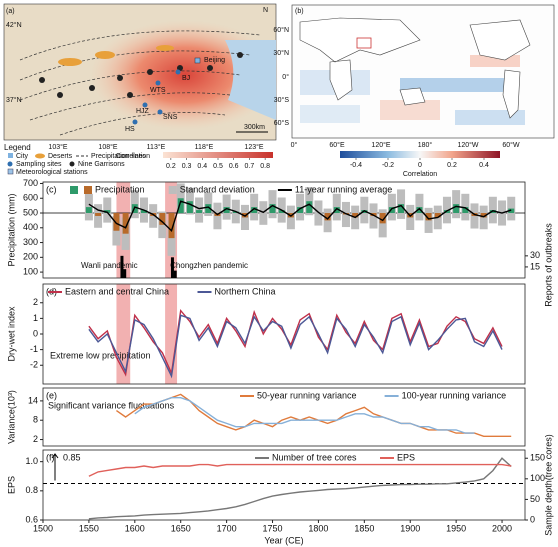 This screenshot has width=558, height=547. What do you see at coordinates (467, 145) in the screenshot?
I see `lon-label: 120°W` at bounding box center [467, 145].